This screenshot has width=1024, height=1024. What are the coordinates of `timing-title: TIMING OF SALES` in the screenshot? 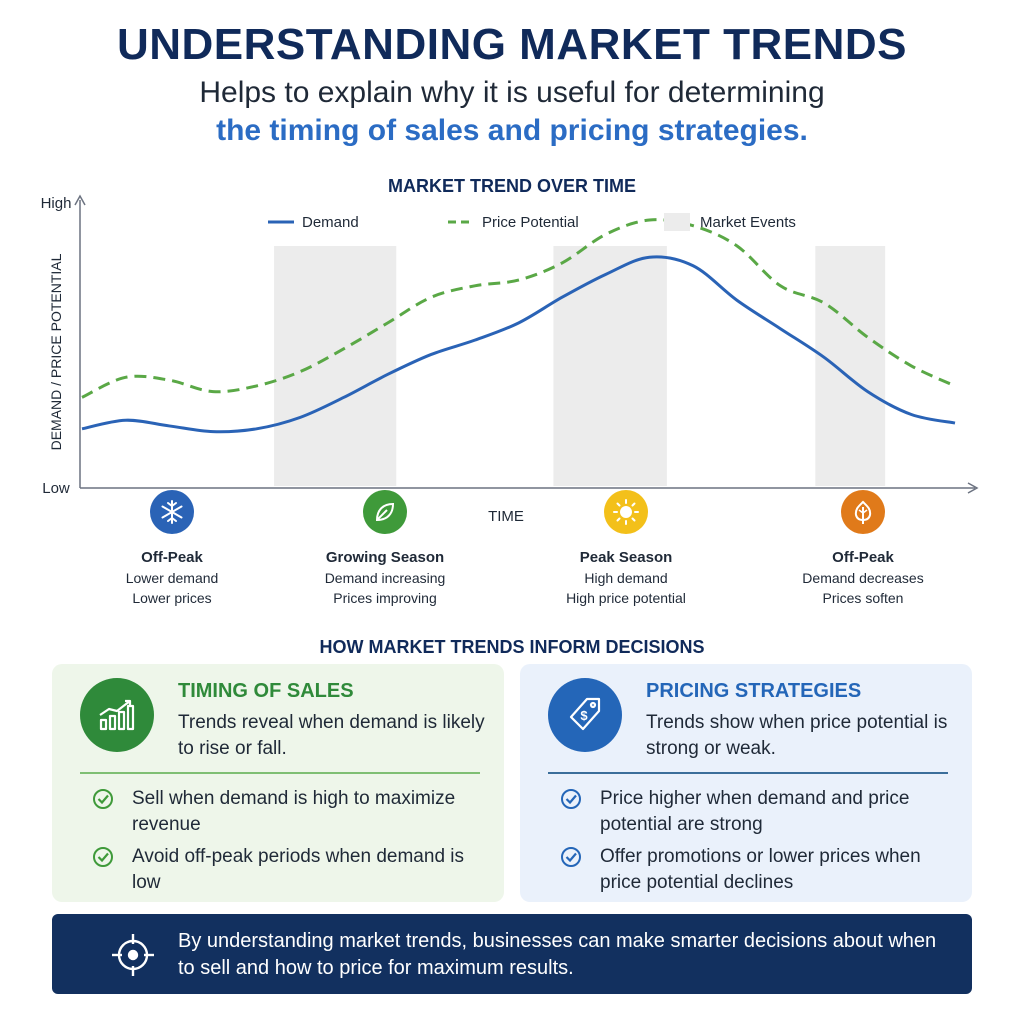 It's located at (266, 691).